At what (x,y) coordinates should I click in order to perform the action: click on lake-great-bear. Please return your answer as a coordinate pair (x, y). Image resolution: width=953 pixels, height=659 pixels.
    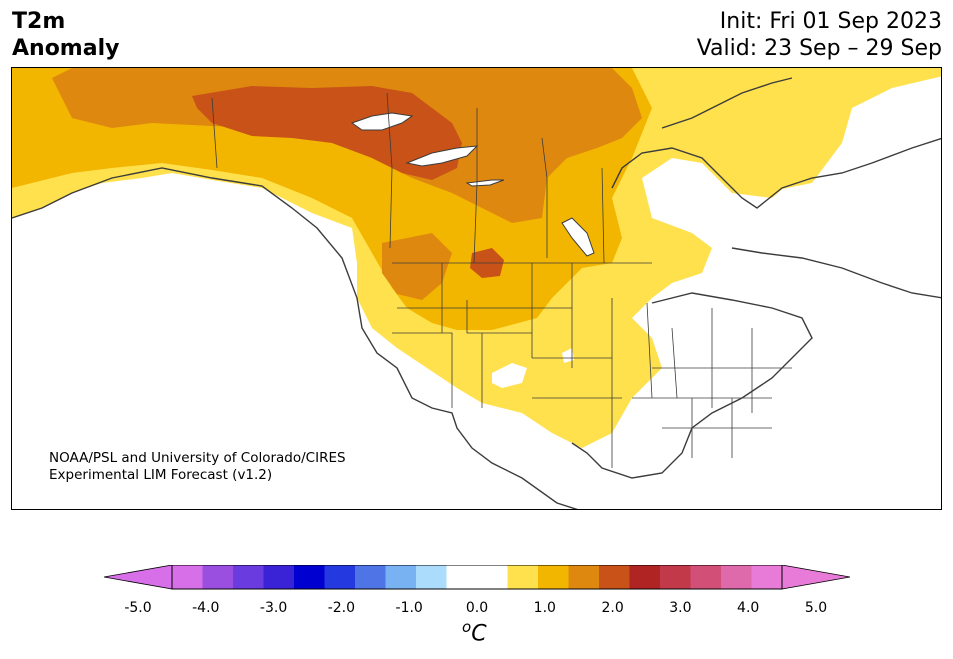
    Looking at the image, I should click on (382, 121).